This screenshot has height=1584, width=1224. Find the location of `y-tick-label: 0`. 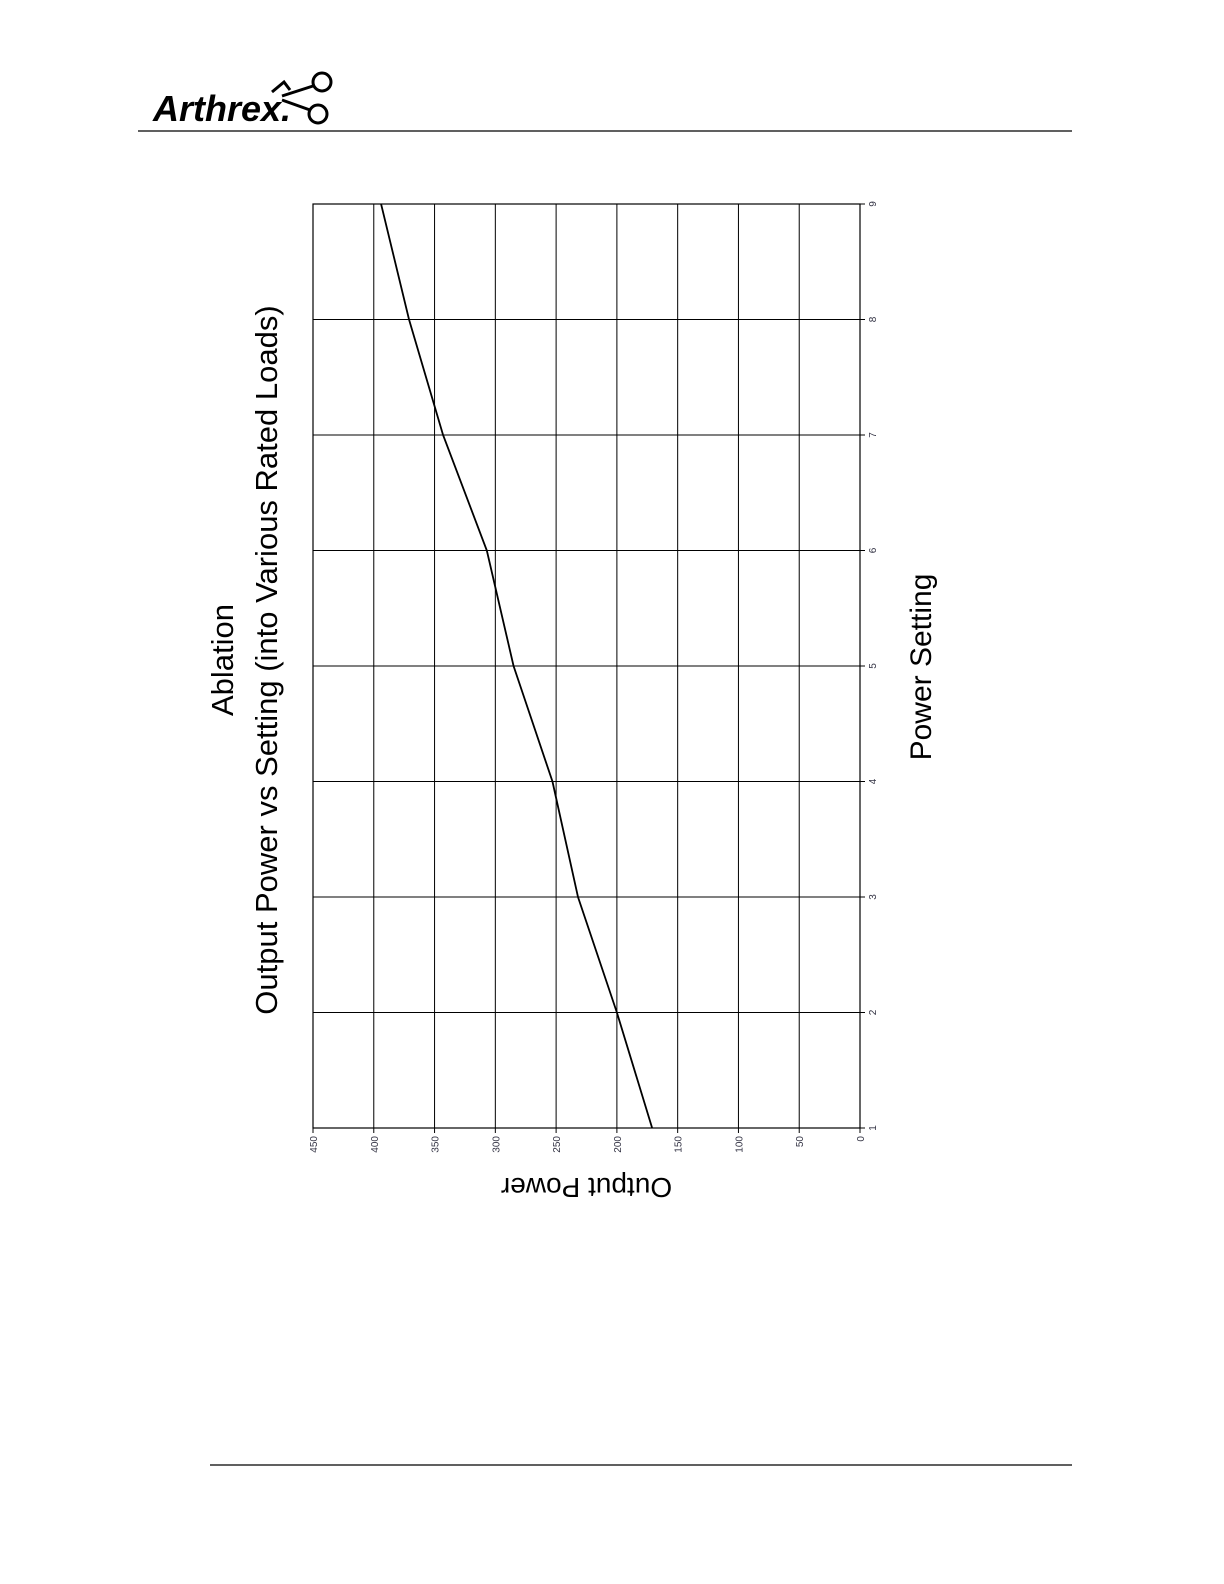

y-tick-label: 0 is located at coordinates (861, 1139).